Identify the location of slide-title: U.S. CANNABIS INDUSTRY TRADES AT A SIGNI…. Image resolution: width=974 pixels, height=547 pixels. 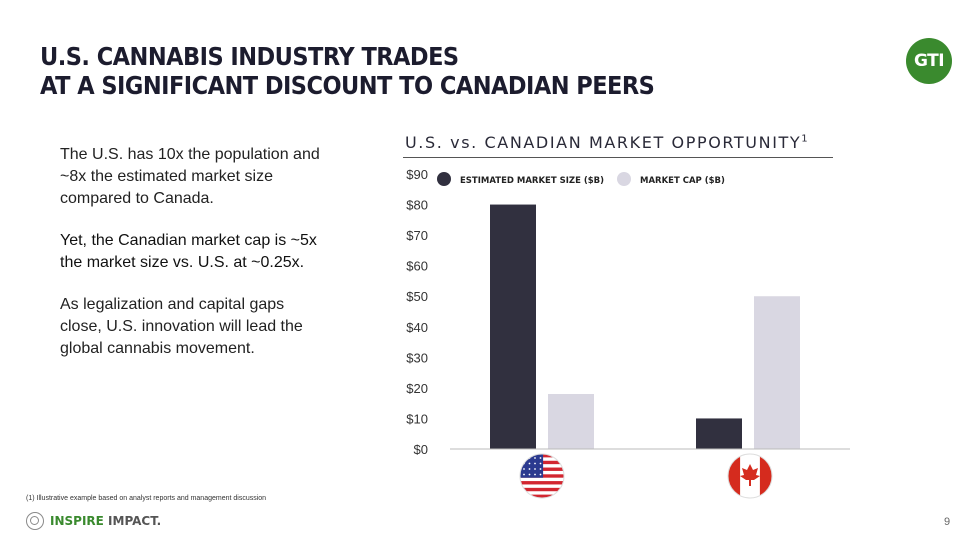
(347, 71).